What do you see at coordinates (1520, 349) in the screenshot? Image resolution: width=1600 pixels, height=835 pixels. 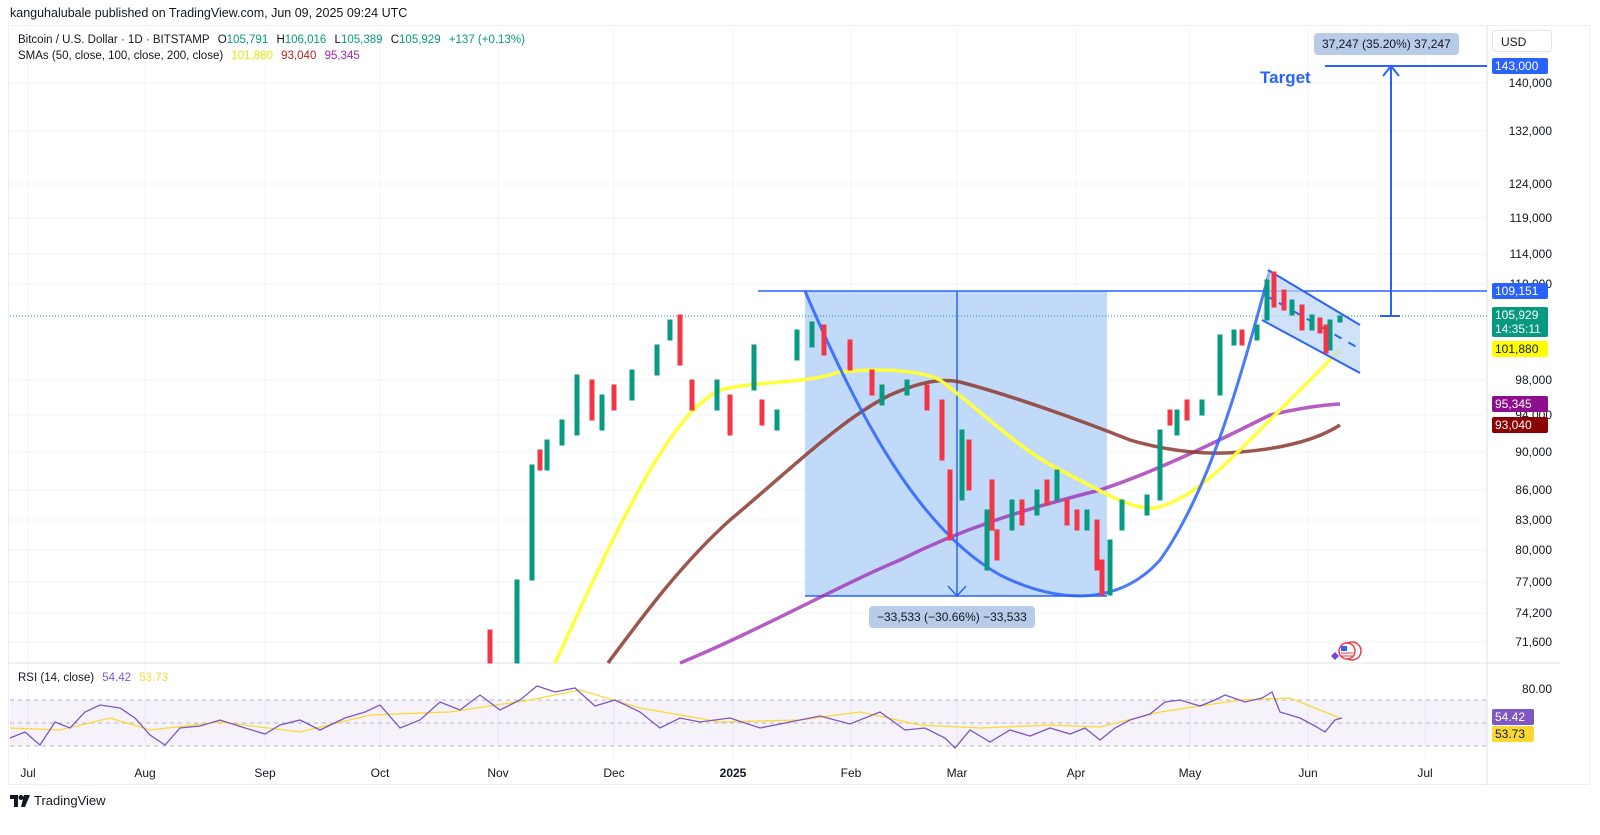 I see `sma50-price-tag: 101,880` at bounding box center [1520, 349].